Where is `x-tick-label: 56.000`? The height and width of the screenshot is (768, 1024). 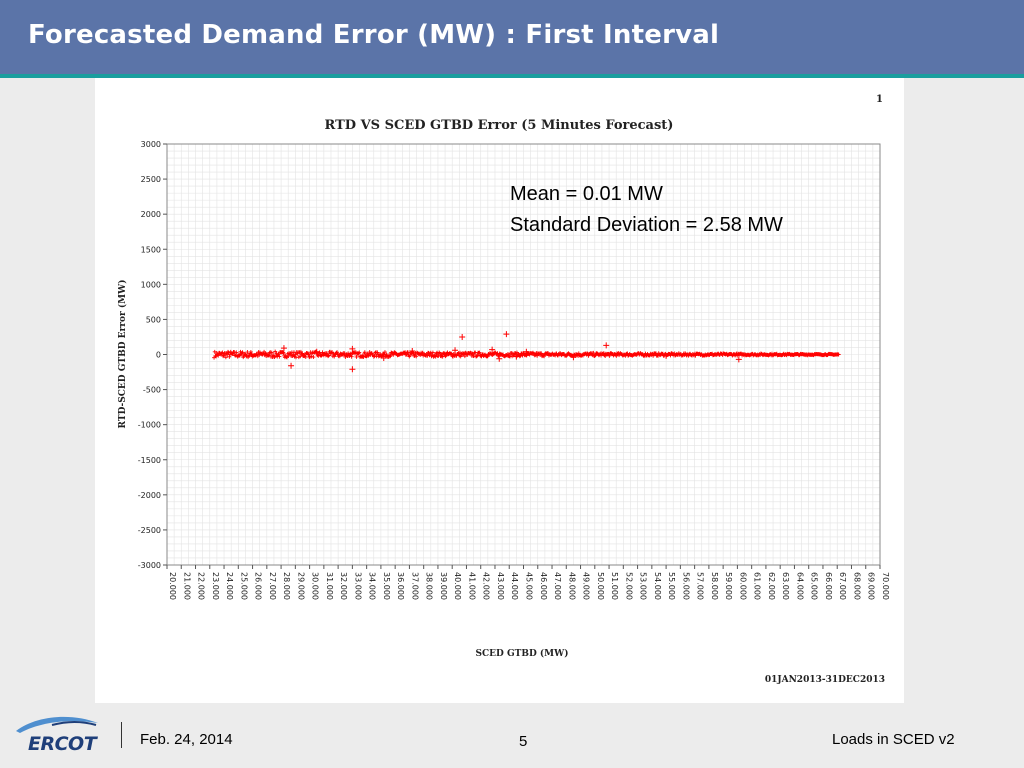 x-tick-label: 56.000 is located at coordinates (685, 586).